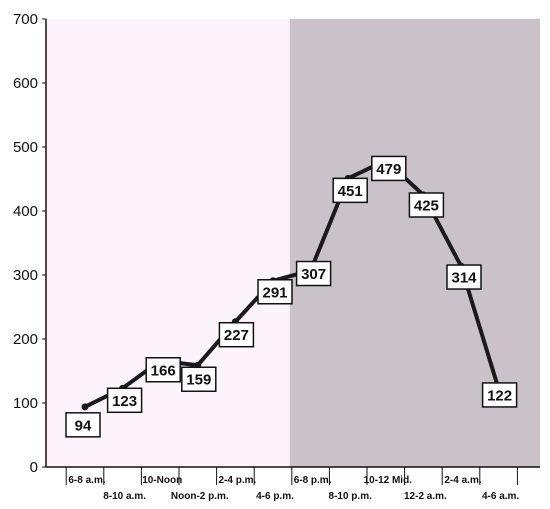 The image size is (550, 509). I want to click on data-label: 94, so click(83, 425).